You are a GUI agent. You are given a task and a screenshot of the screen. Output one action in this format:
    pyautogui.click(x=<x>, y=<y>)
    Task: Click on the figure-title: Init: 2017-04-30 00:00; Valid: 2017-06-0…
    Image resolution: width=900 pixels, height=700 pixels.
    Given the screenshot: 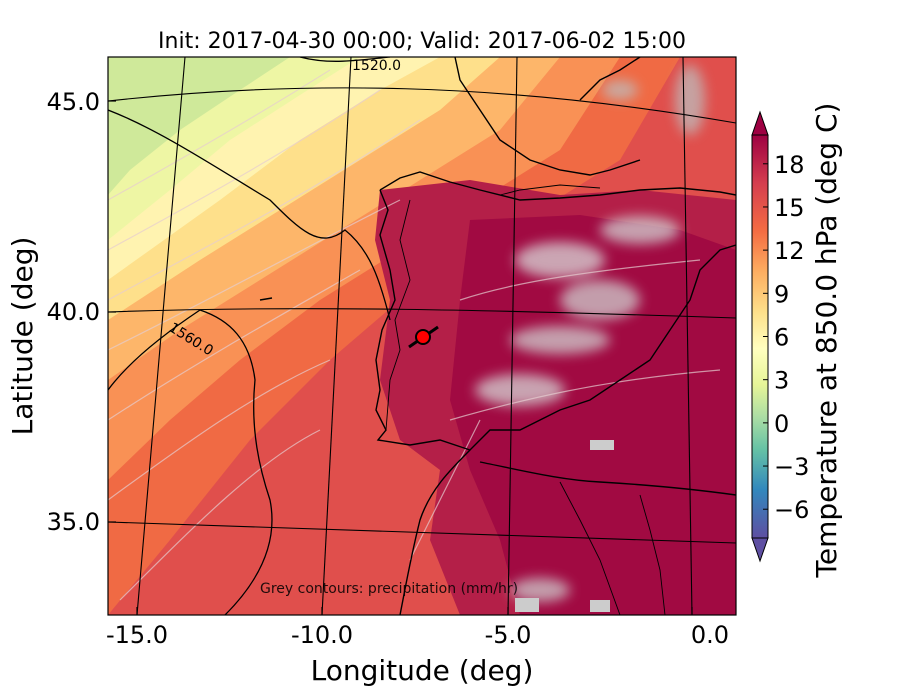 What is the action you would take?
    pyautogui.click(x=422, y=41)
    